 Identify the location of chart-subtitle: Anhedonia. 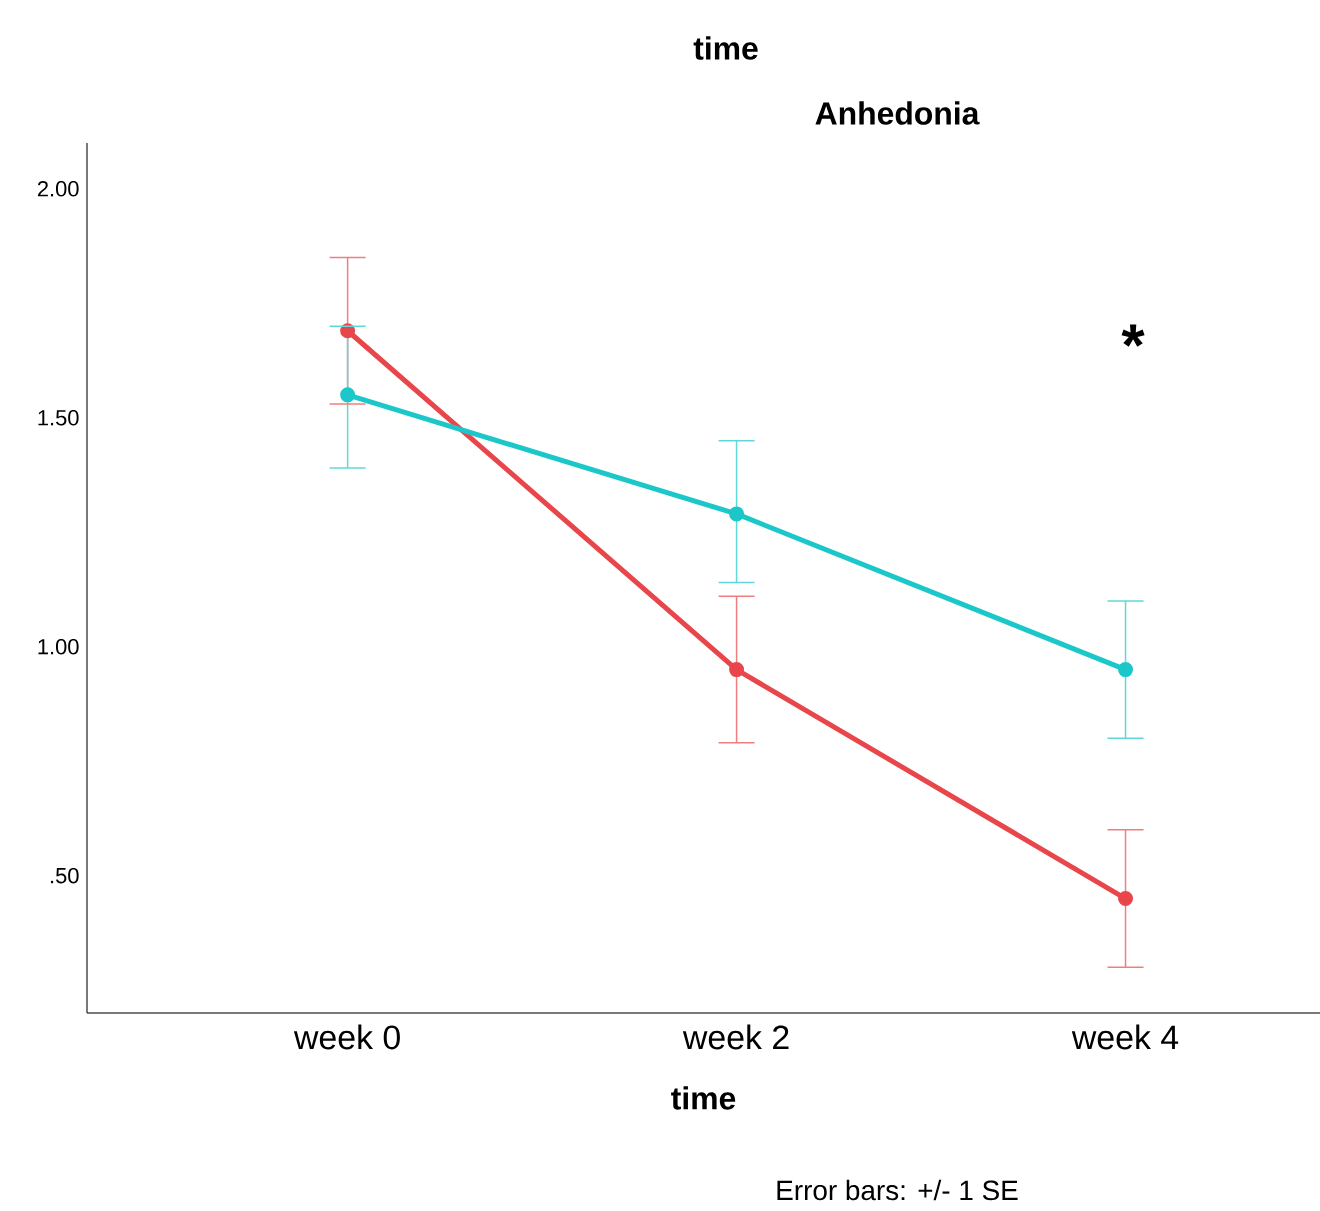
(897, 113).